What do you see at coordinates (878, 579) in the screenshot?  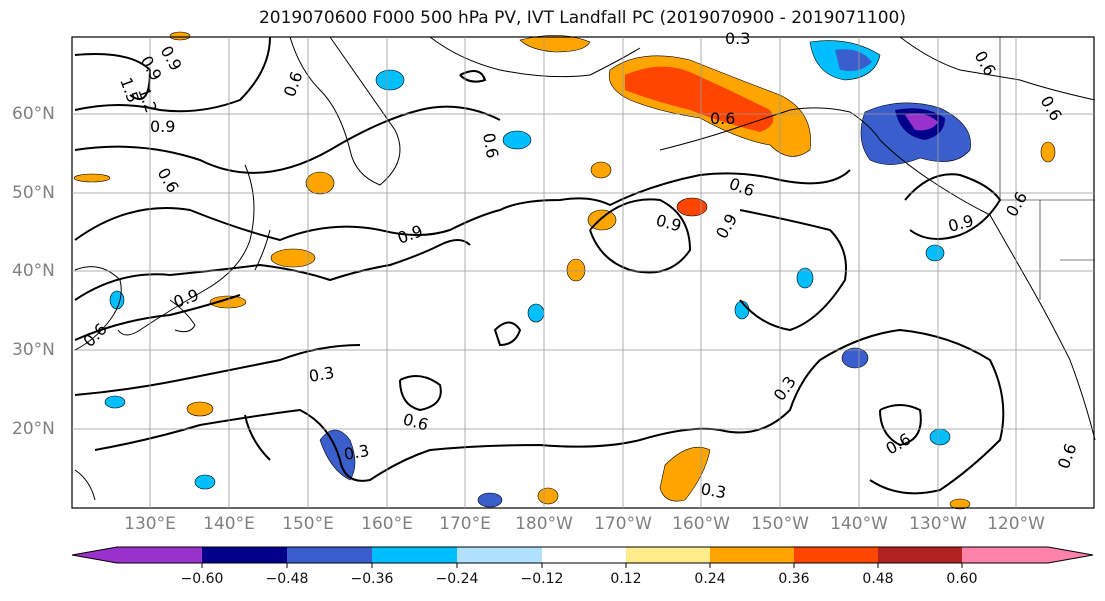 I see `colorbar-tick-label: 0.48` at bounding box center [878, 579].